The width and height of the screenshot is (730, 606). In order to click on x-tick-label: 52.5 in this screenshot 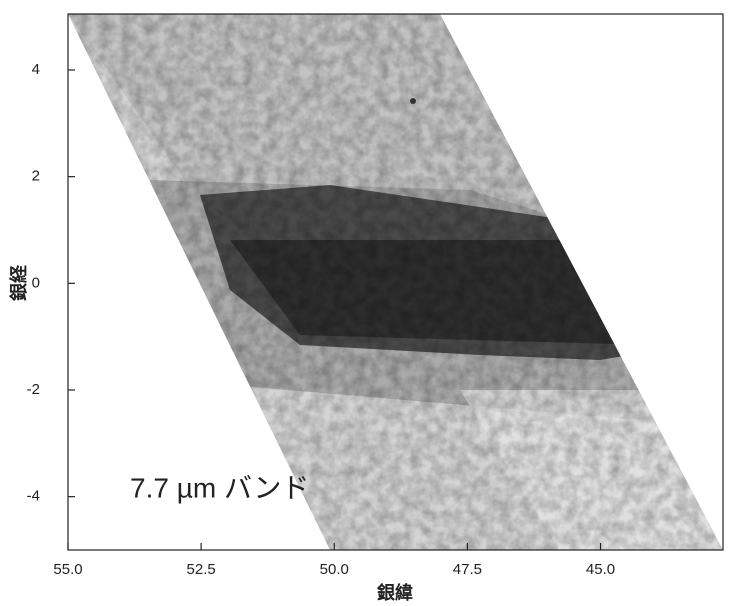, I will do `click(201, 569)`.